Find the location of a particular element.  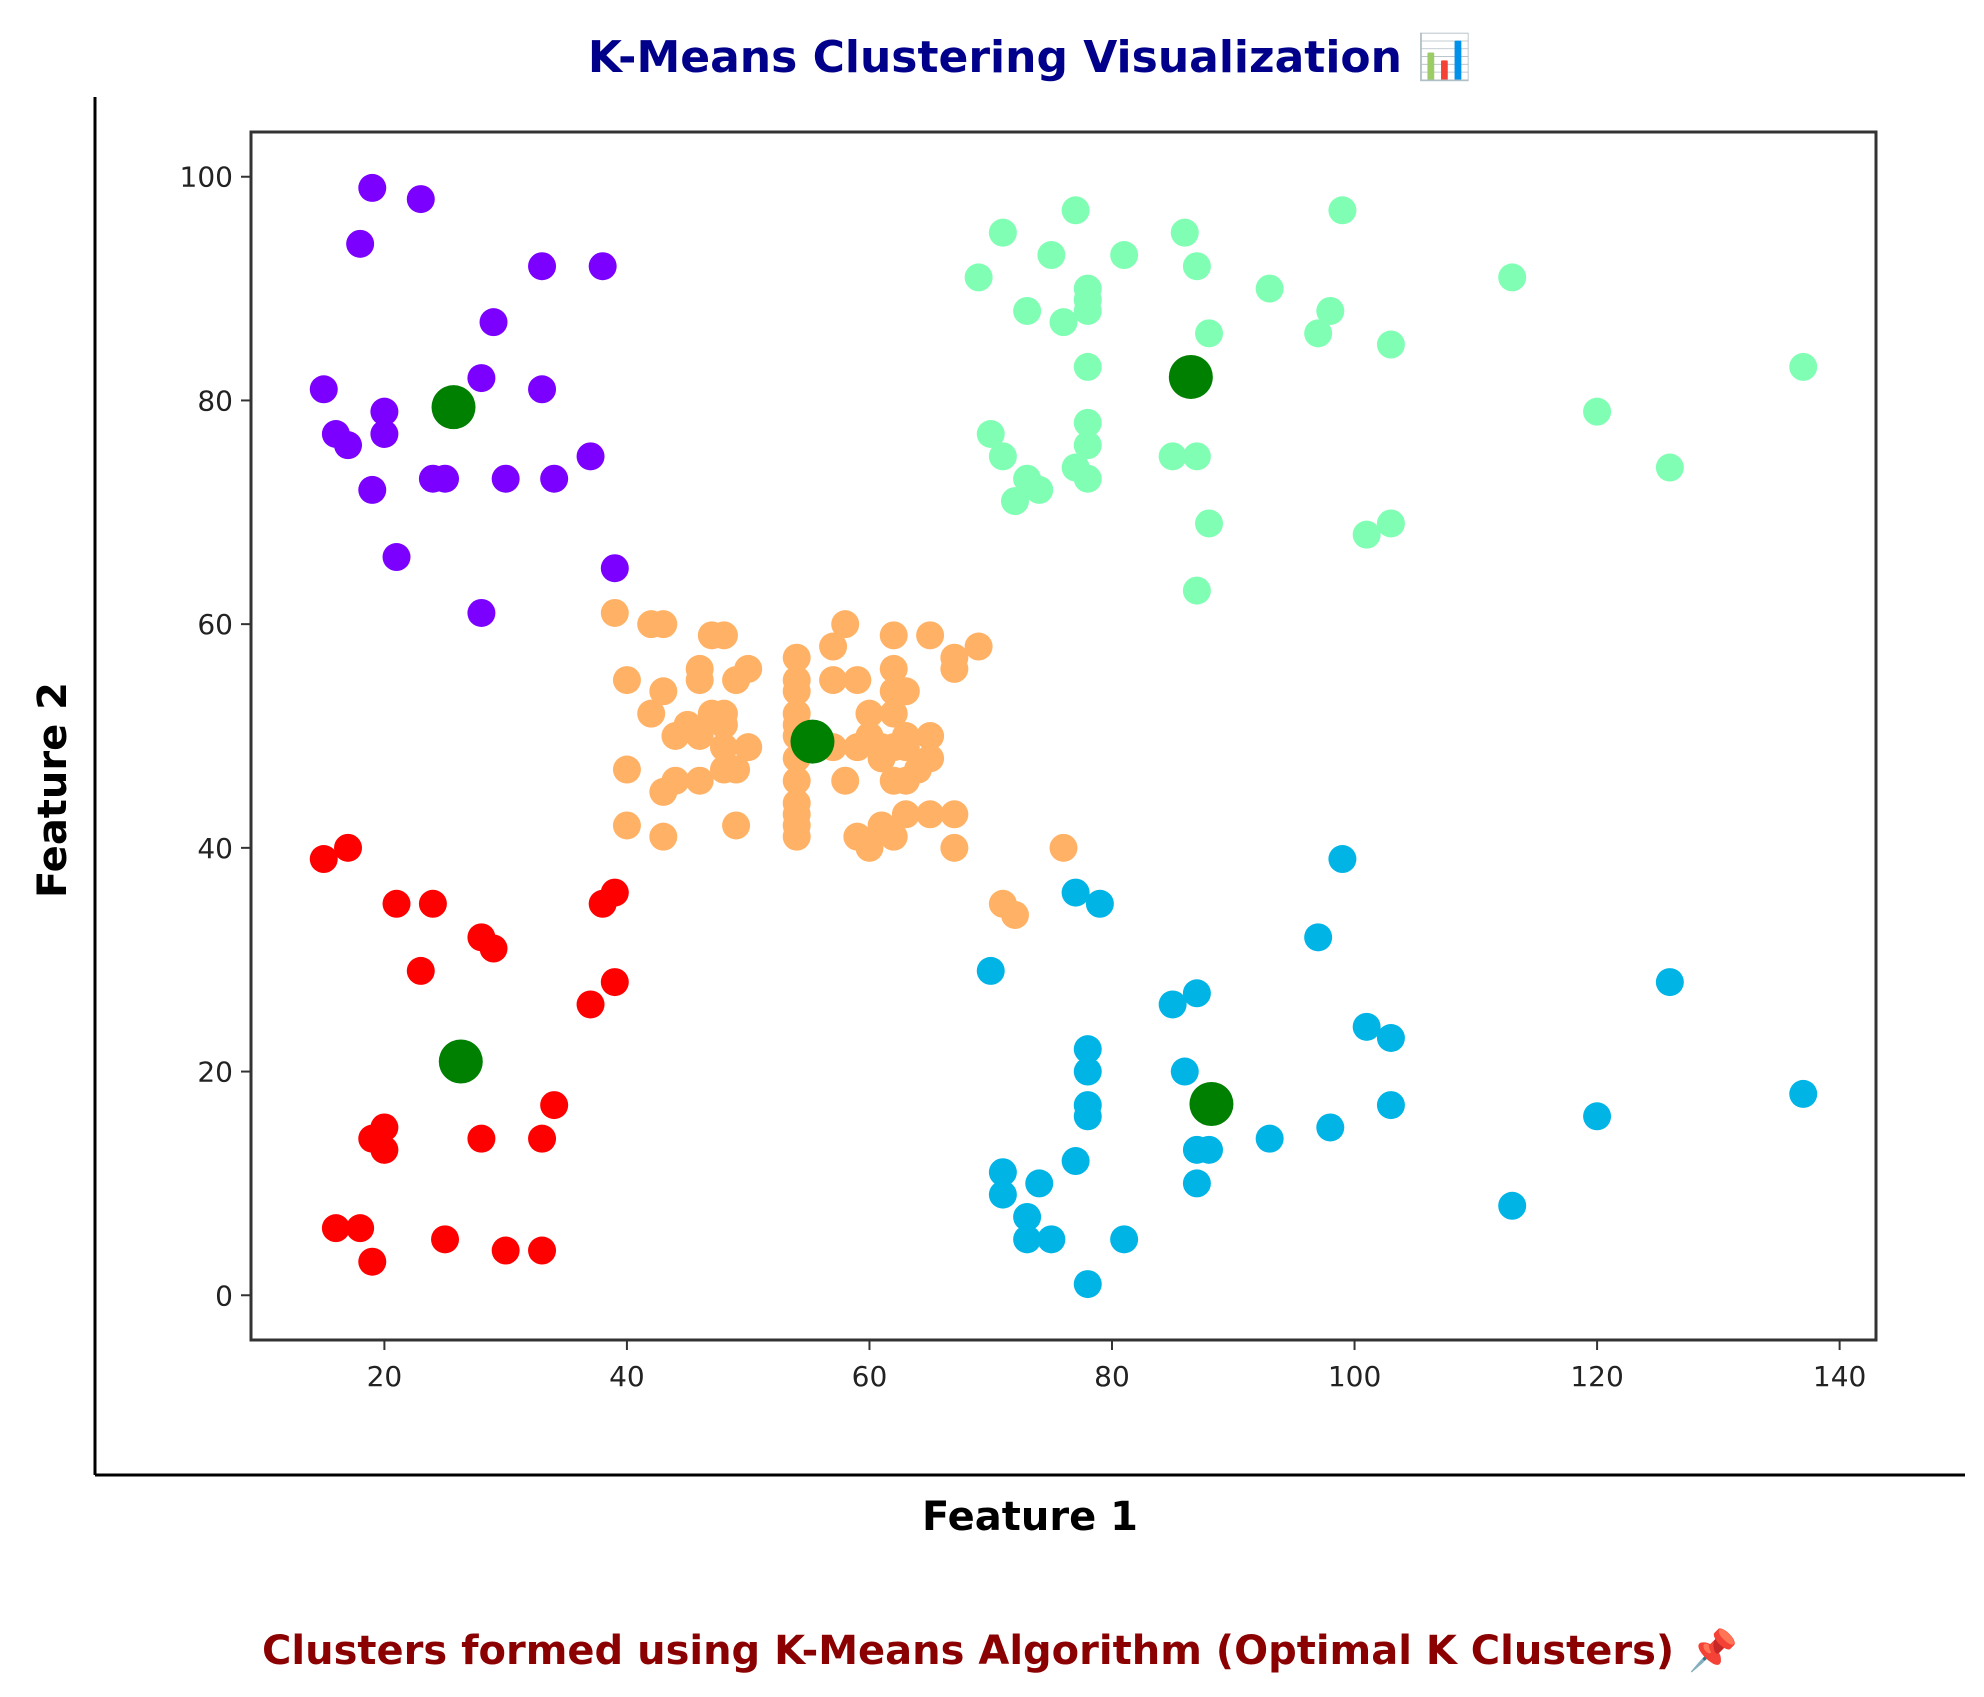

x-axis-label: Feature 1 is located at coordinates (1030, 1517).